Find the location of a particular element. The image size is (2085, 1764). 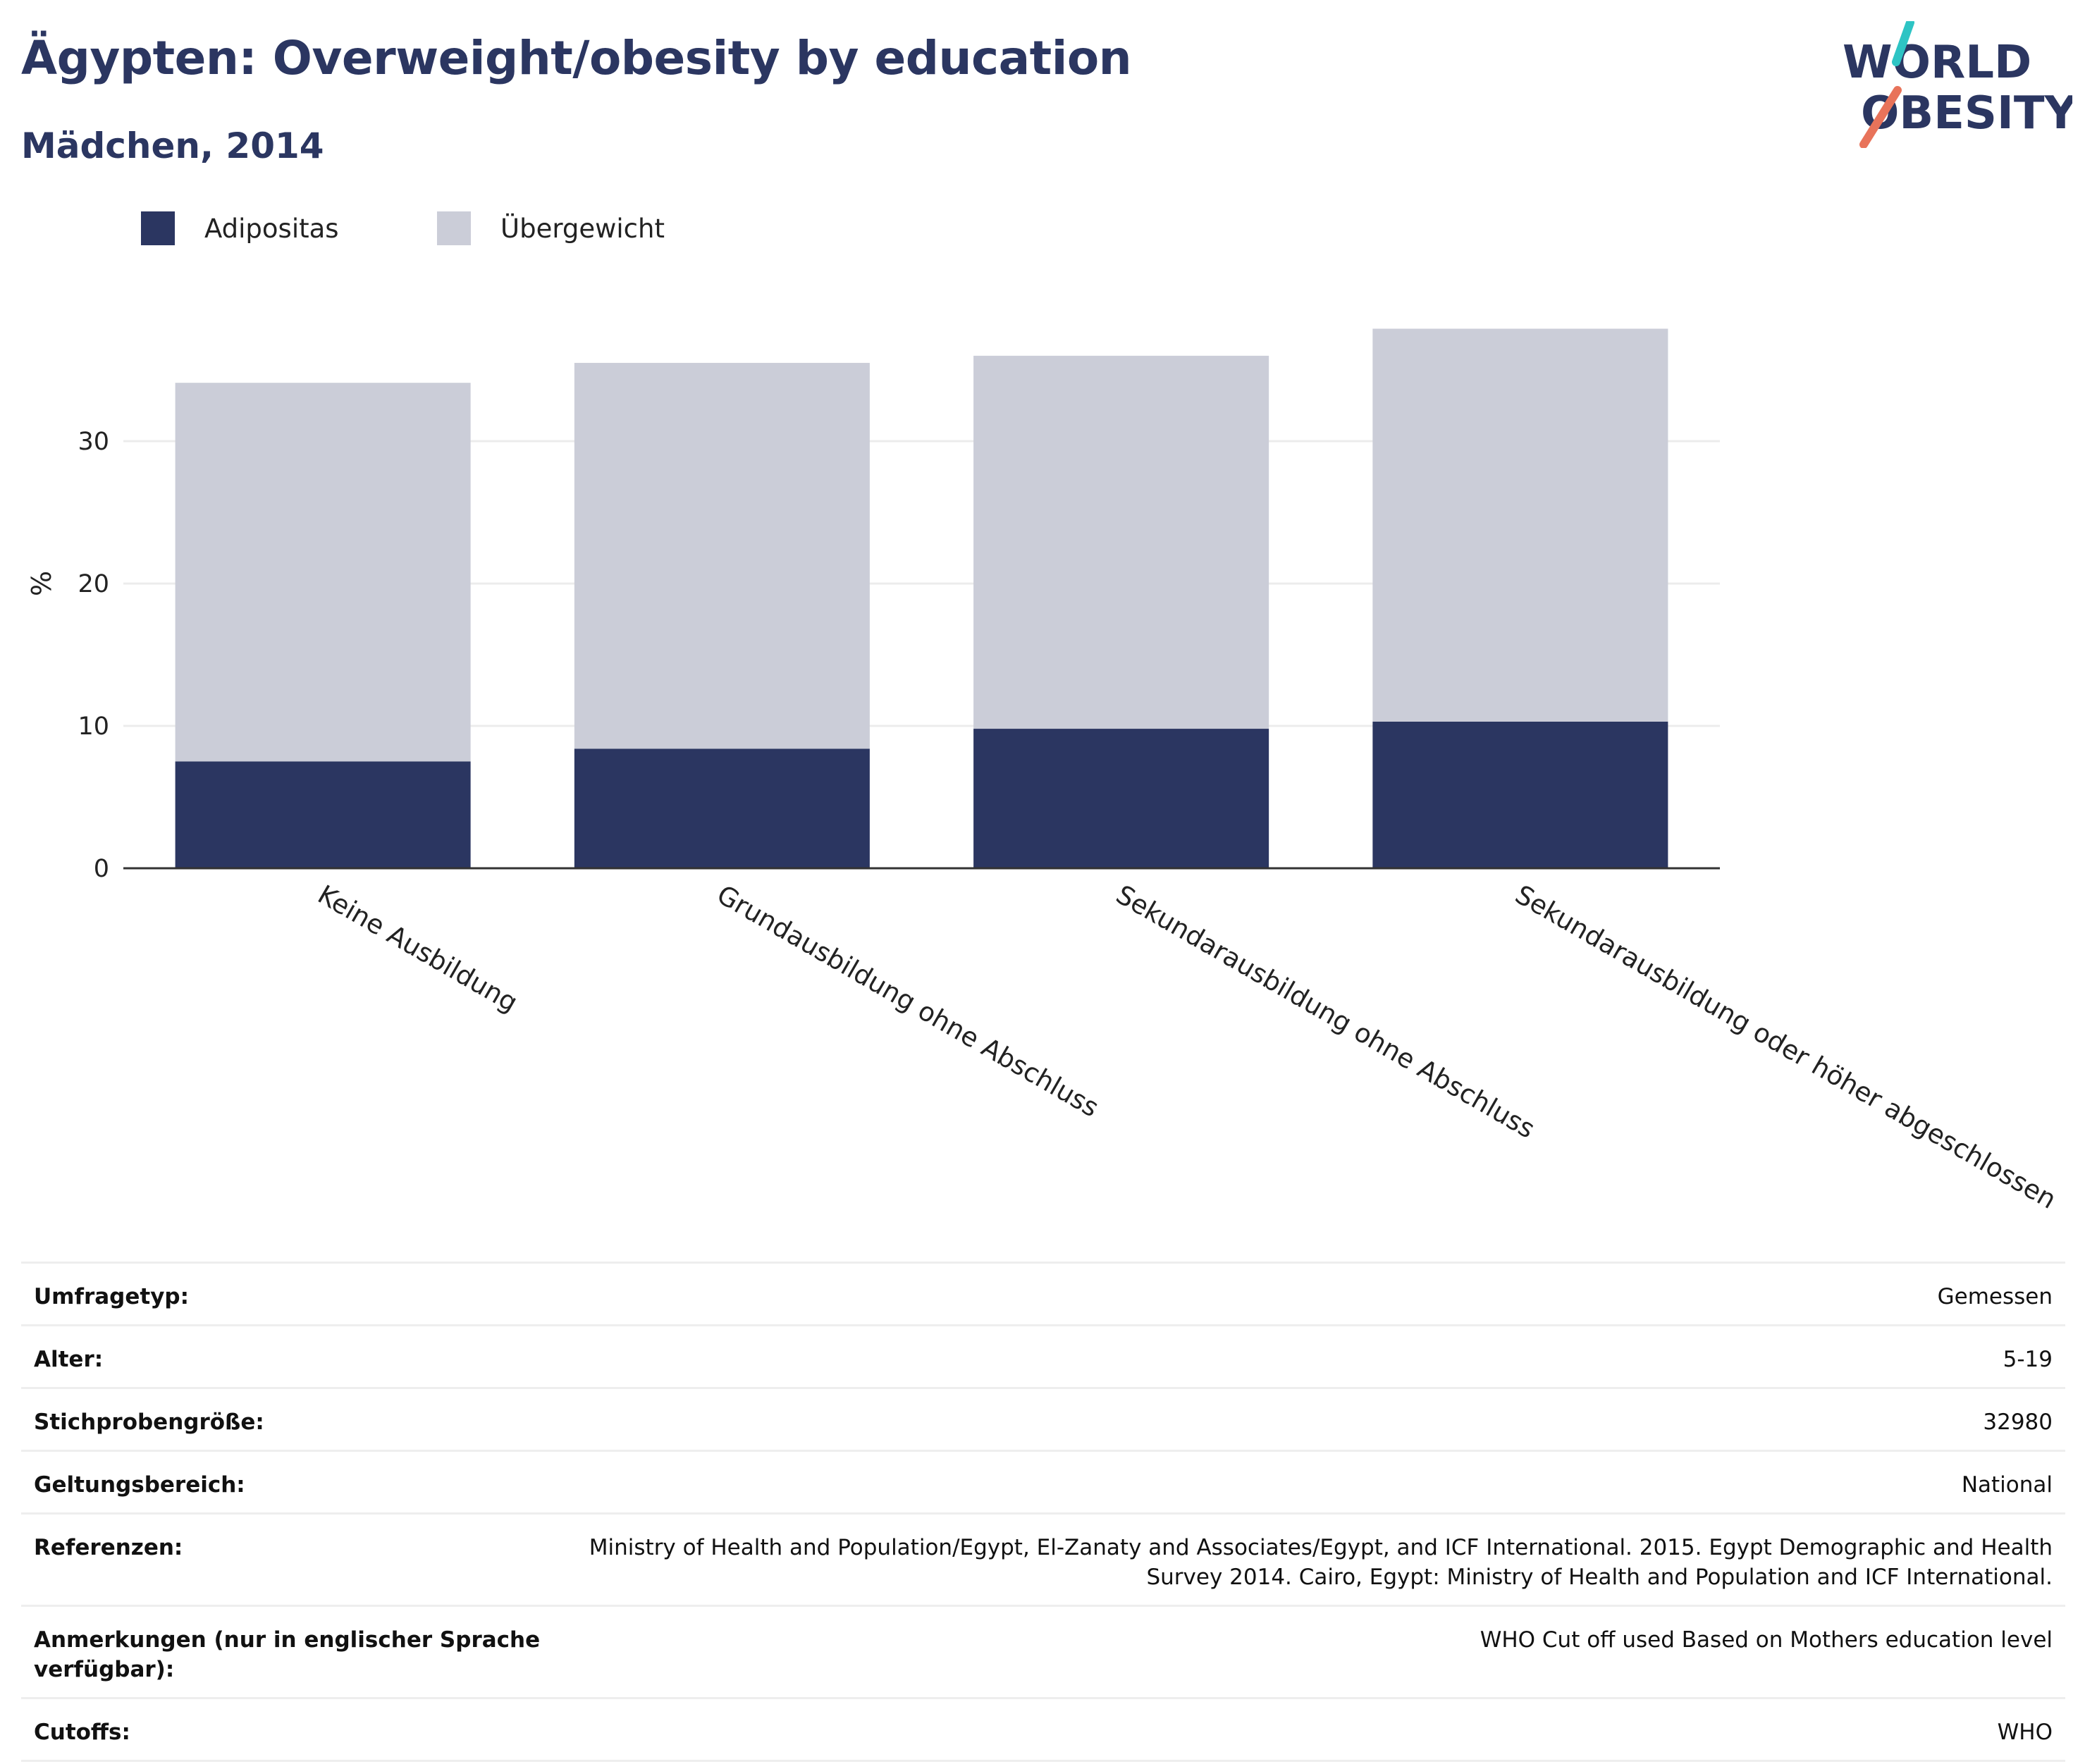

logo-line1: WORLD is located at coordinates (1937, 63).